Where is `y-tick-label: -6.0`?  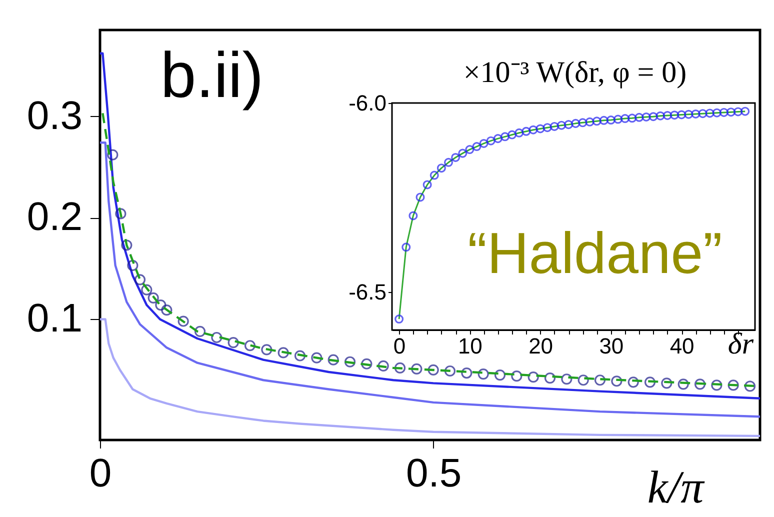 y-tick-label: -6.0 is located at coordinates (367, 103).